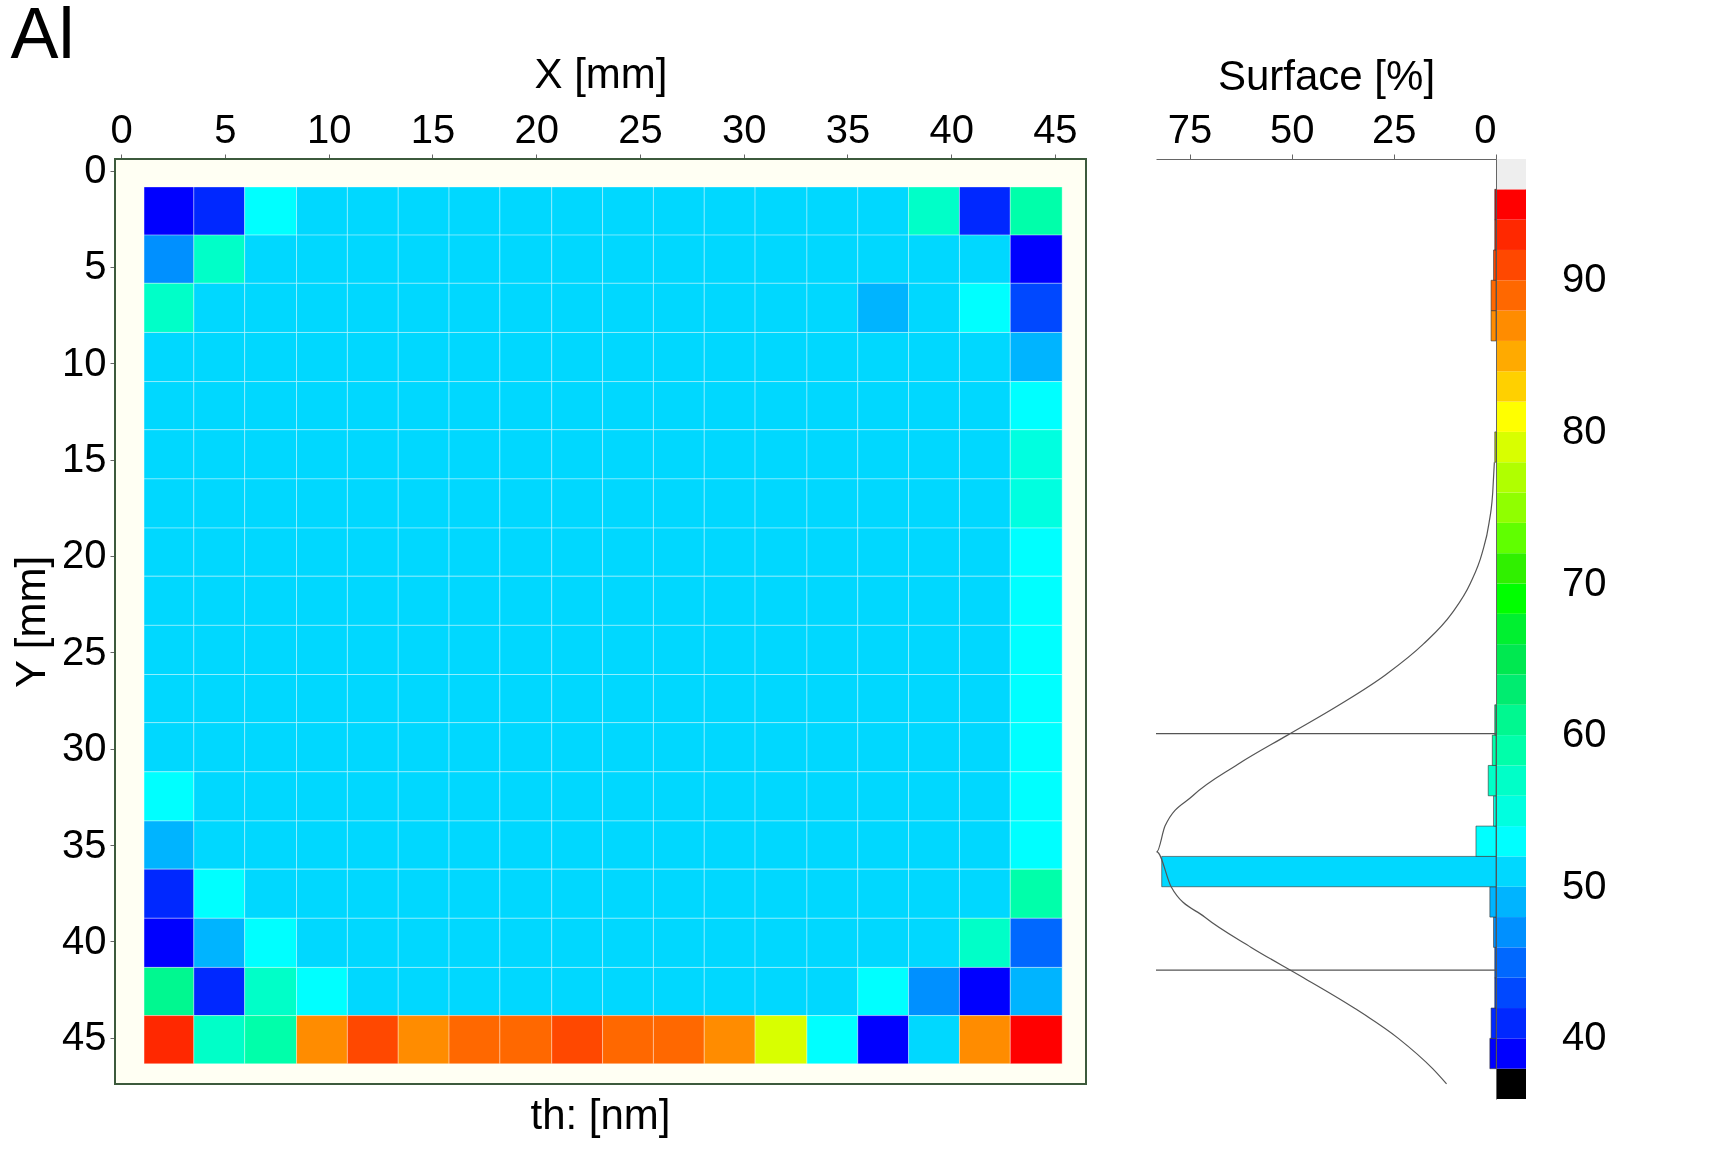 Image resolution: width=1712 pixels, height=1161 pixels. I want to click on y-tick-label: 30, so click(84, 747).